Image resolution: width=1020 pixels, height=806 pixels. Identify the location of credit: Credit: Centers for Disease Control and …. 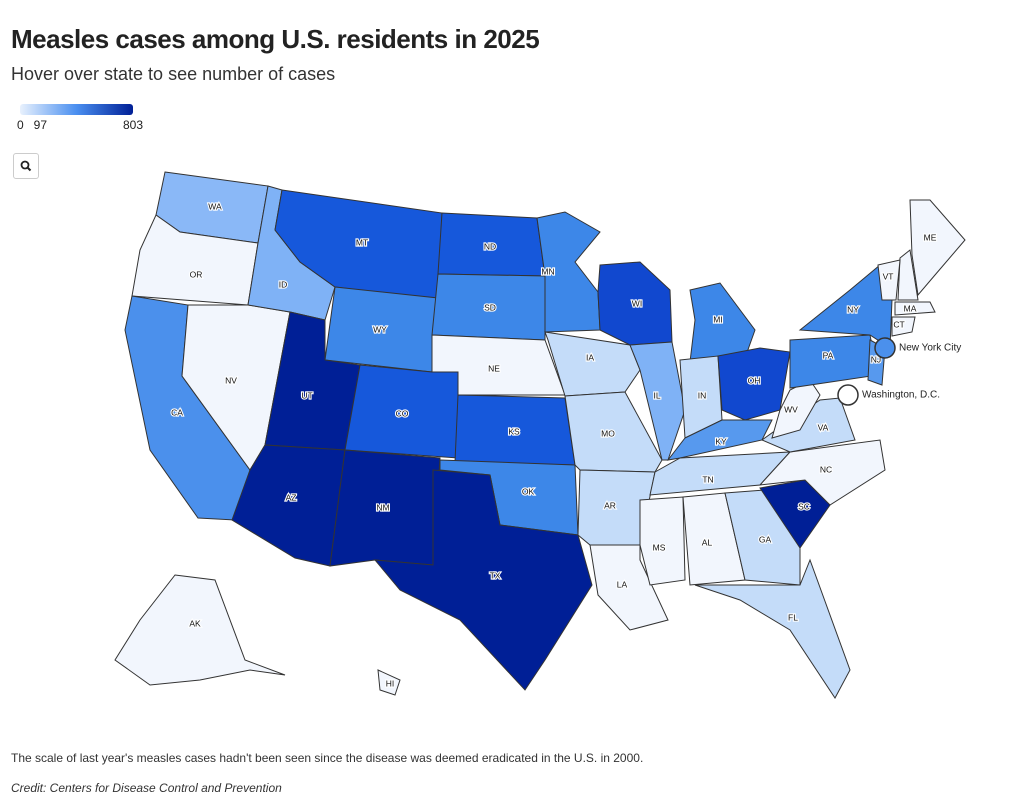
(146, 788).